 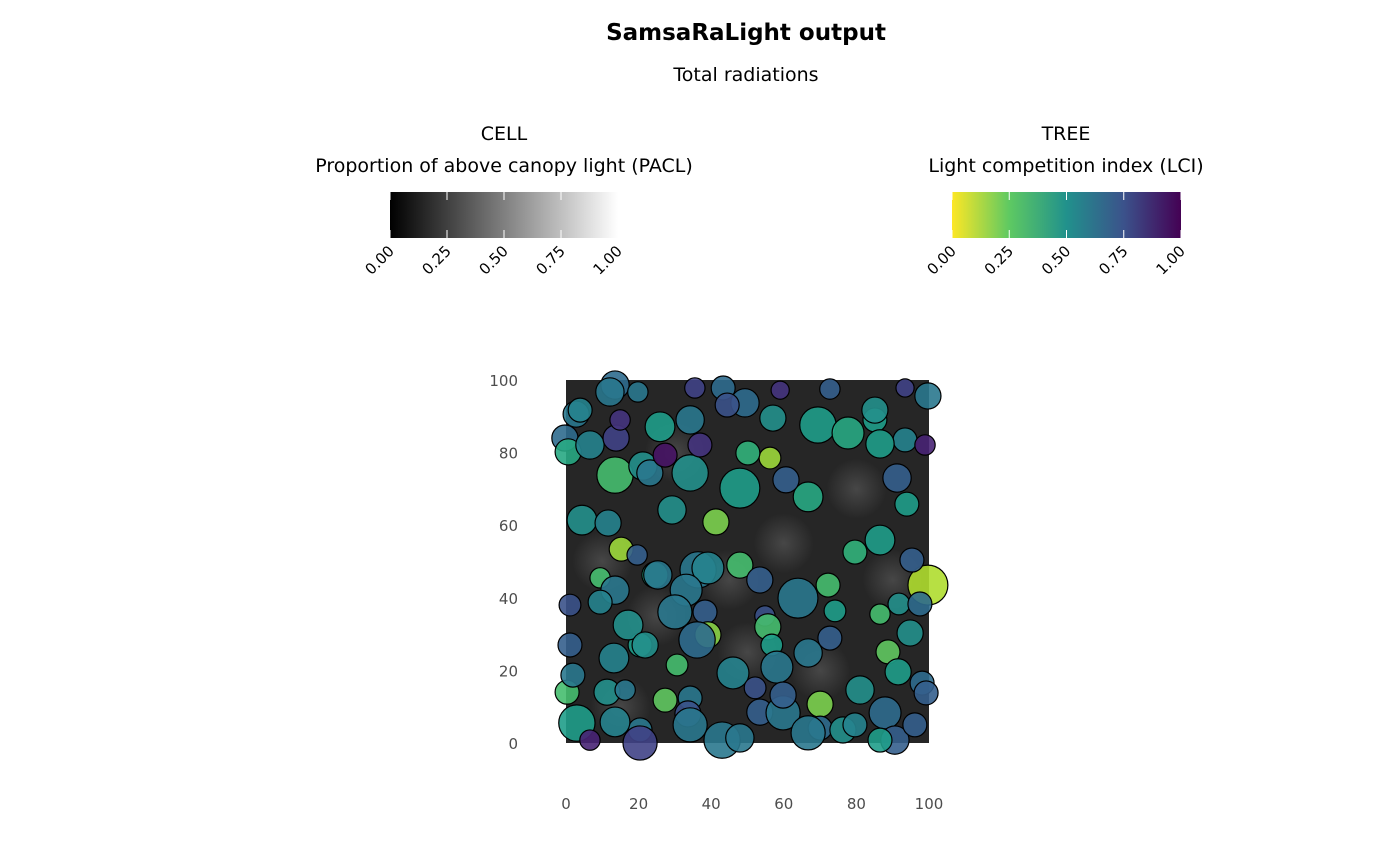 What do you see at coordinates (503, 381) in the screenshot?
I see `y-tick-label: 100` at bounding box center [503, 381].